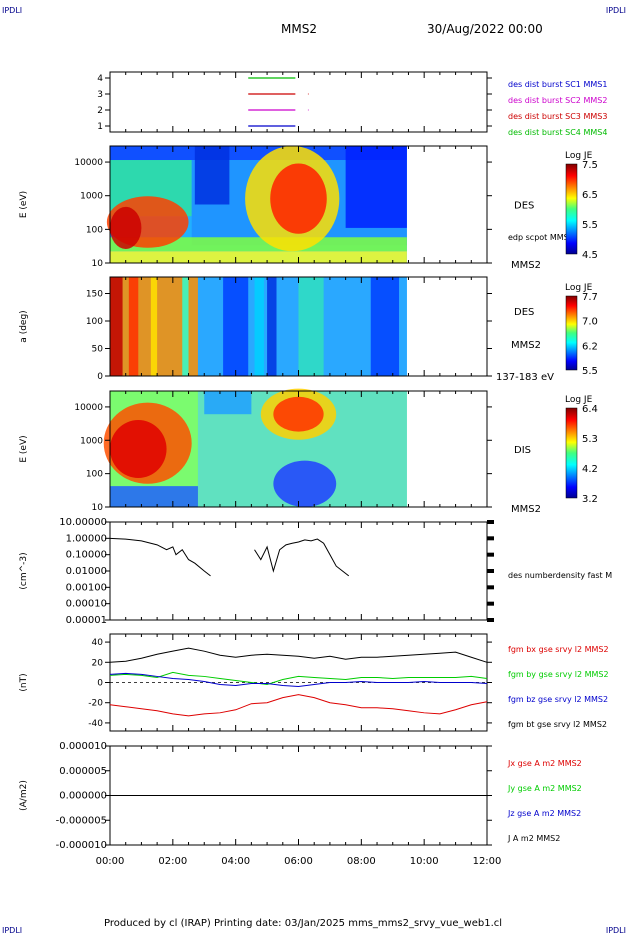 The image size is (630, 935). I want to click on spacecraft-label-3: MMS2, so click(526, 509).